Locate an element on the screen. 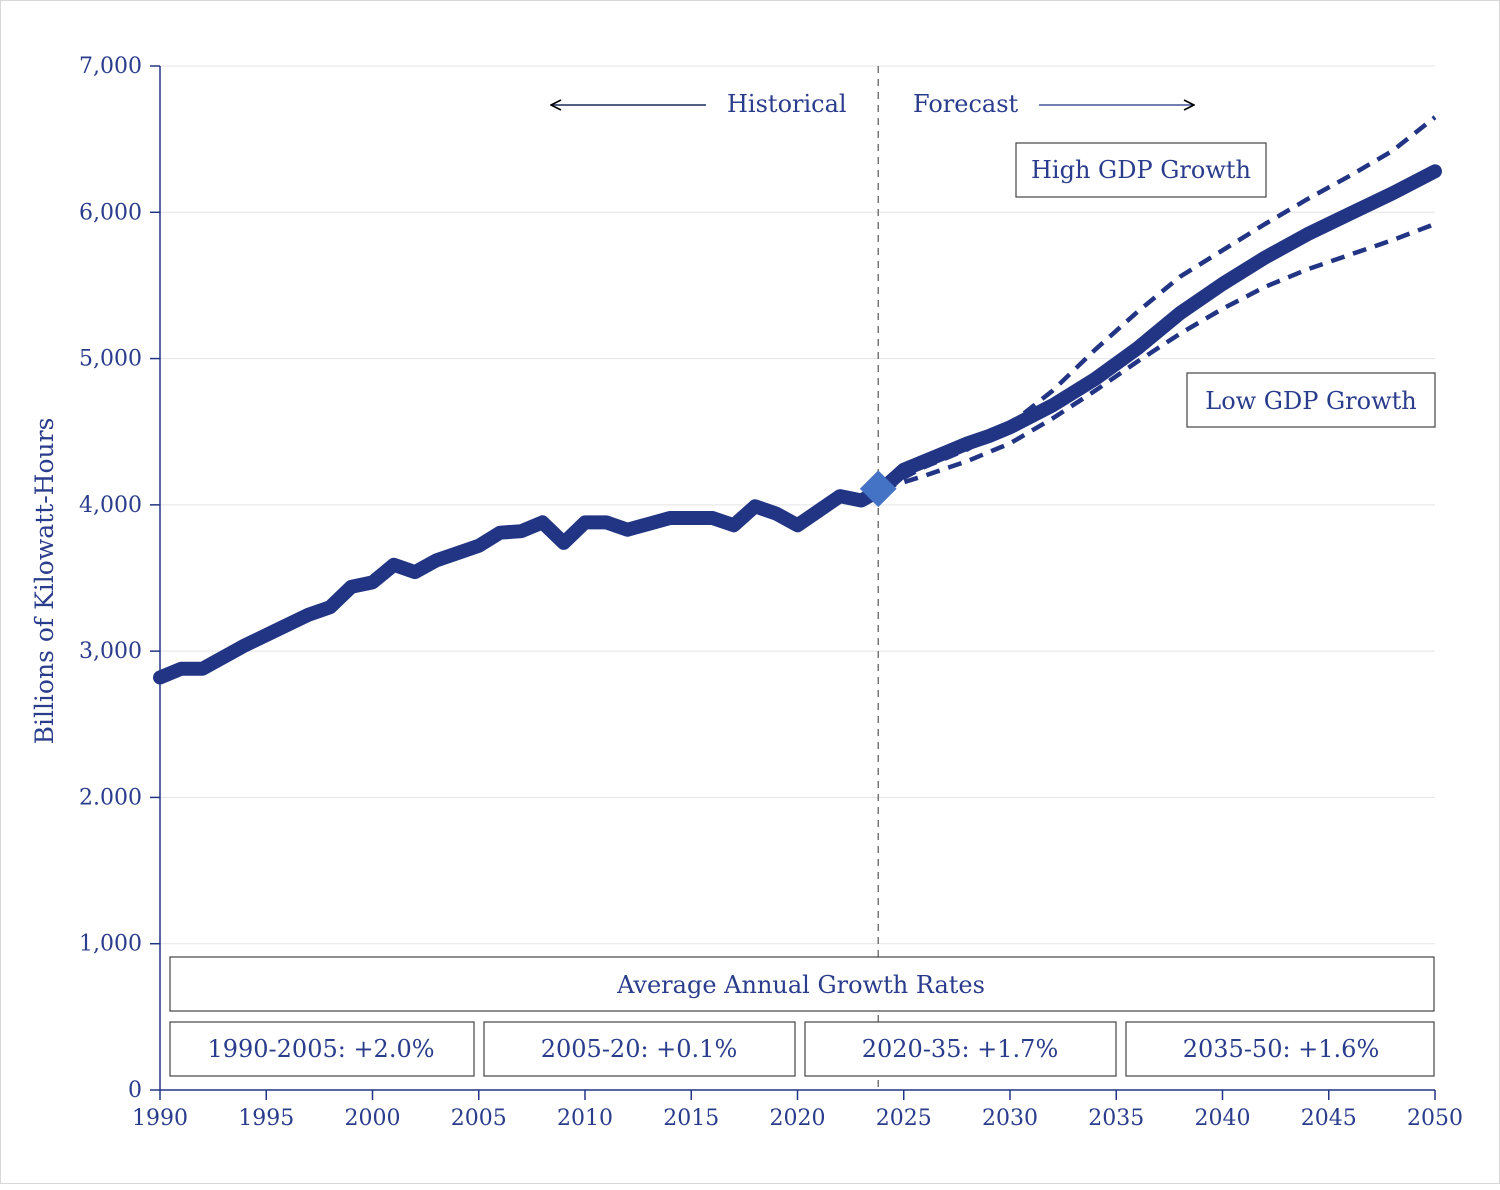  y-tick-labels: 0 1,000 2.000 3,000 4,000 5,000 6,000 7,000 is located at coordinates (119, 578).